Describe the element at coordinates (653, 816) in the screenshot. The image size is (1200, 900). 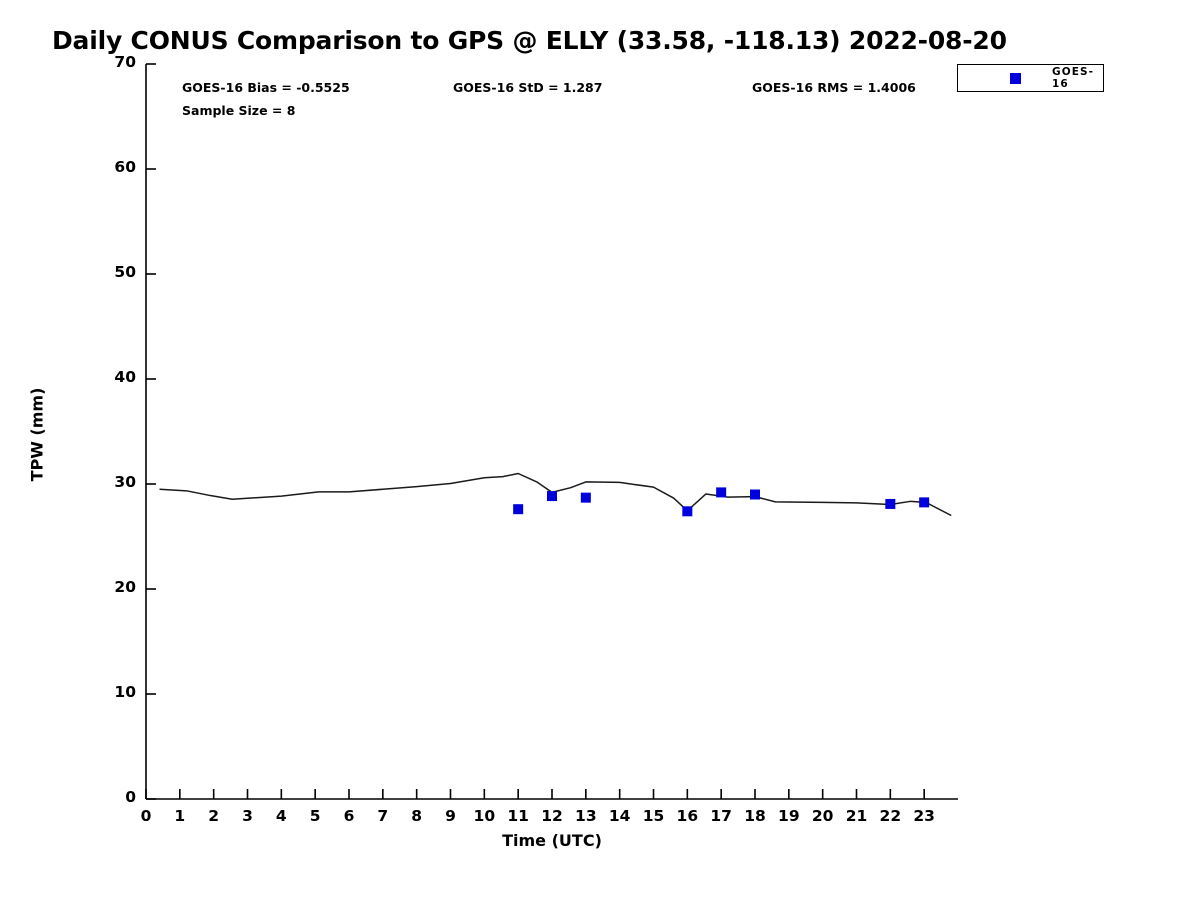
I see `x-tick-label: 15` at that location.